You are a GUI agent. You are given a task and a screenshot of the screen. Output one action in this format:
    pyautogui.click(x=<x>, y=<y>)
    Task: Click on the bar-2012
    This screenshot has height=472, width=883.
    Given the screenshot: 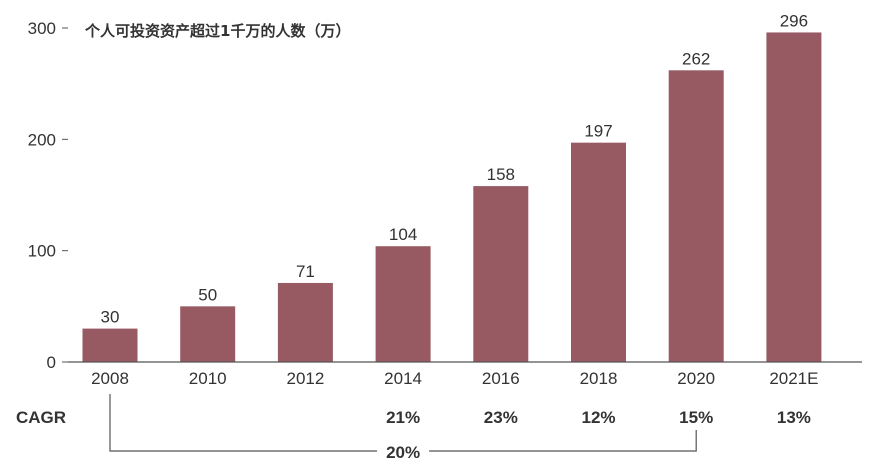 What is the action you would take?
    pyautogui.click(x=305, y=322)
    